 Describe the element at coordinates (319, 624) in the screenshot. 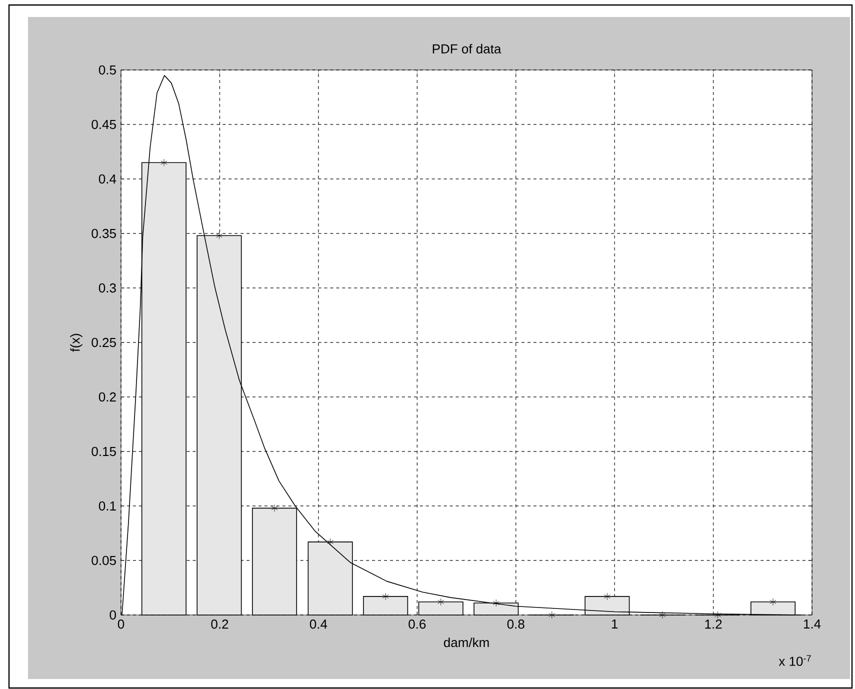

I see `x-tick-label: 0.4` at that location.